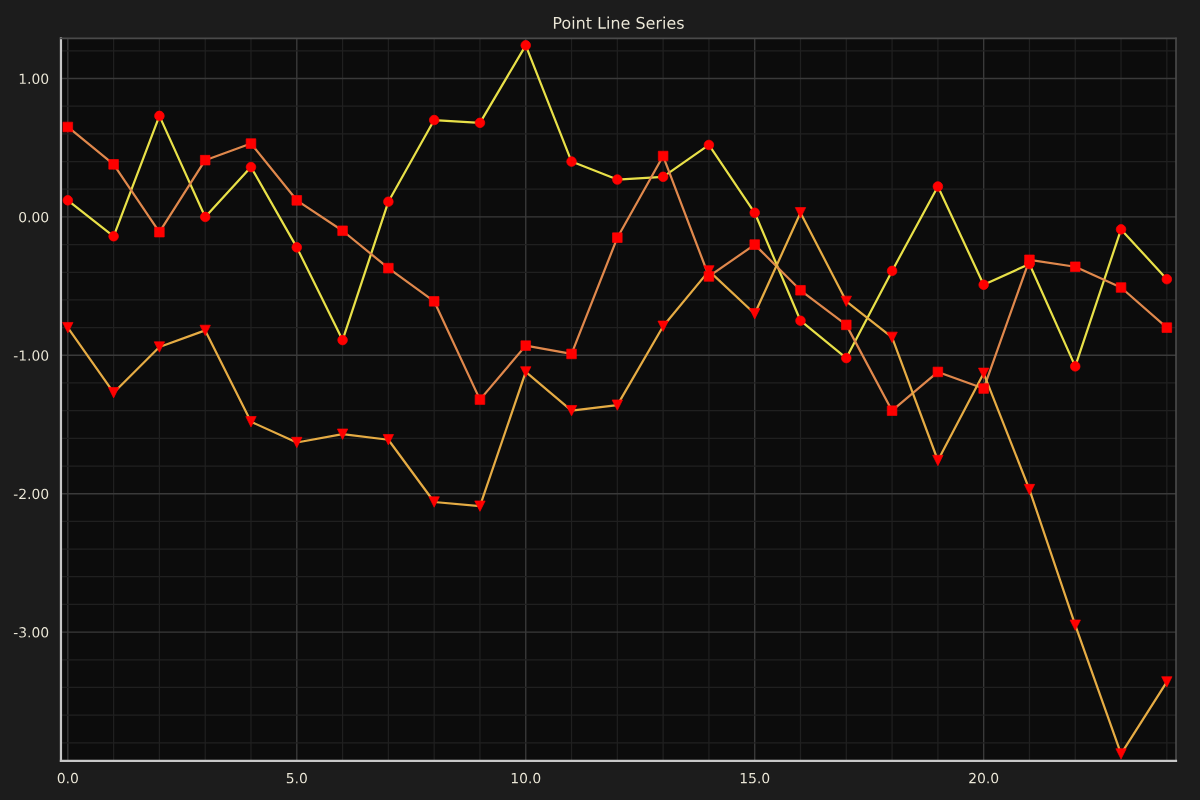 This screenshot has width=1200, height=800. I want to click on chart-title: Point Line Series, so click(618, 22).